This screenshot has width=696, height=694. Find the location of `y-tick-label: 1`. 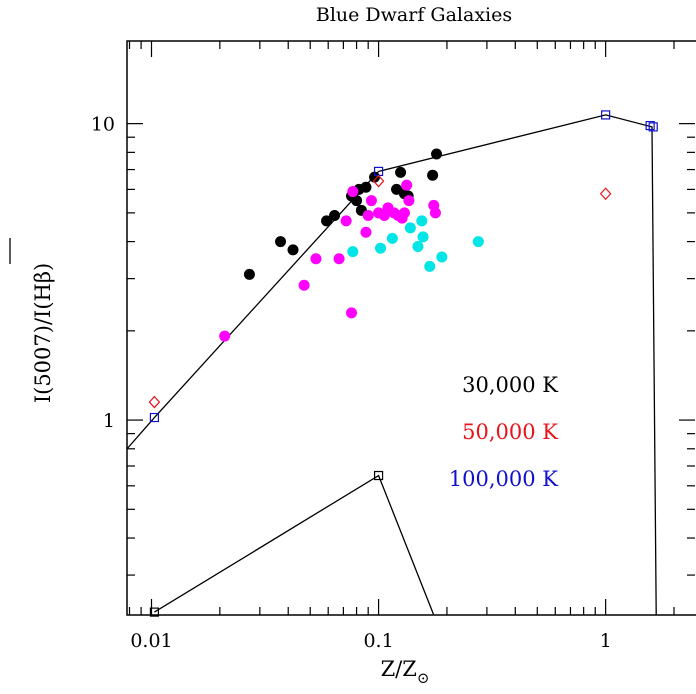

y-tick-label: 1 is located at coordinates (109, 421).